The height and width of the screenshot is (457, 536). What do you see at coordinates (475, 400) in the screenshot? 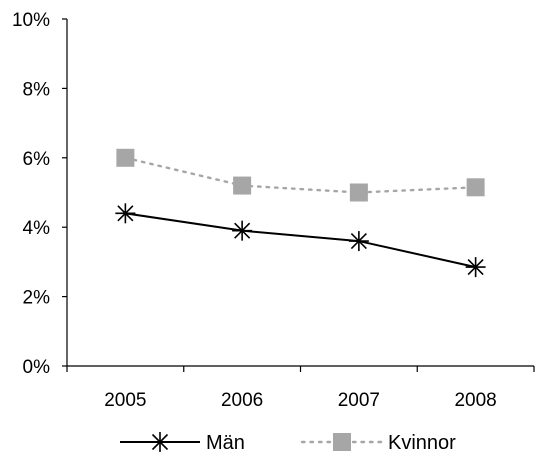
I see `x-tick-label: 2008` at bounding box center [475, 400].